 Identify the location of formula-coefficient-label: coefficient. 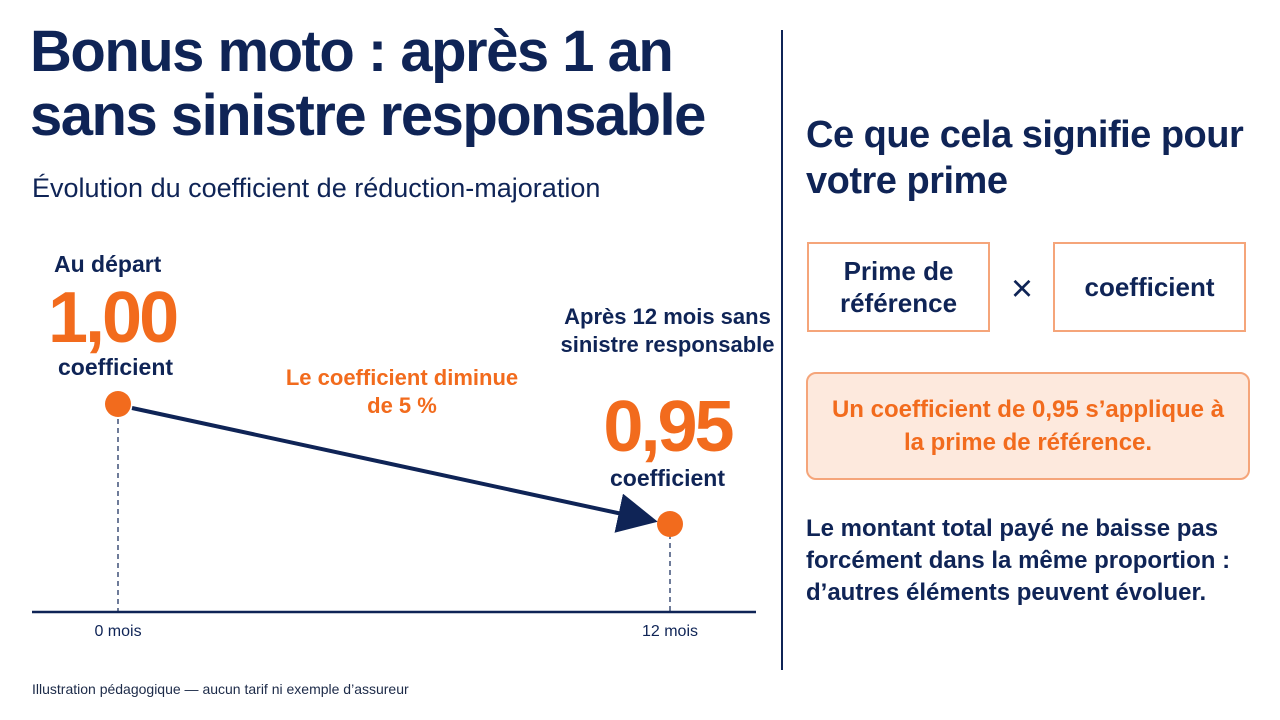
(1149, 287).